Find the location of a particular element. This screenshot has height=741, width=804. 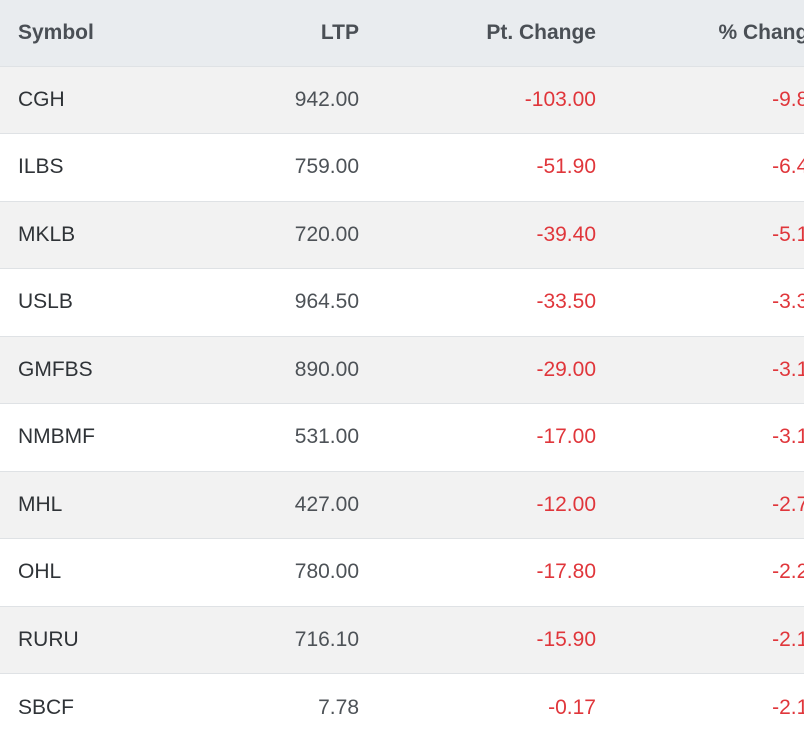

header-pct-change: % Change is located at coordinates (761, 32).